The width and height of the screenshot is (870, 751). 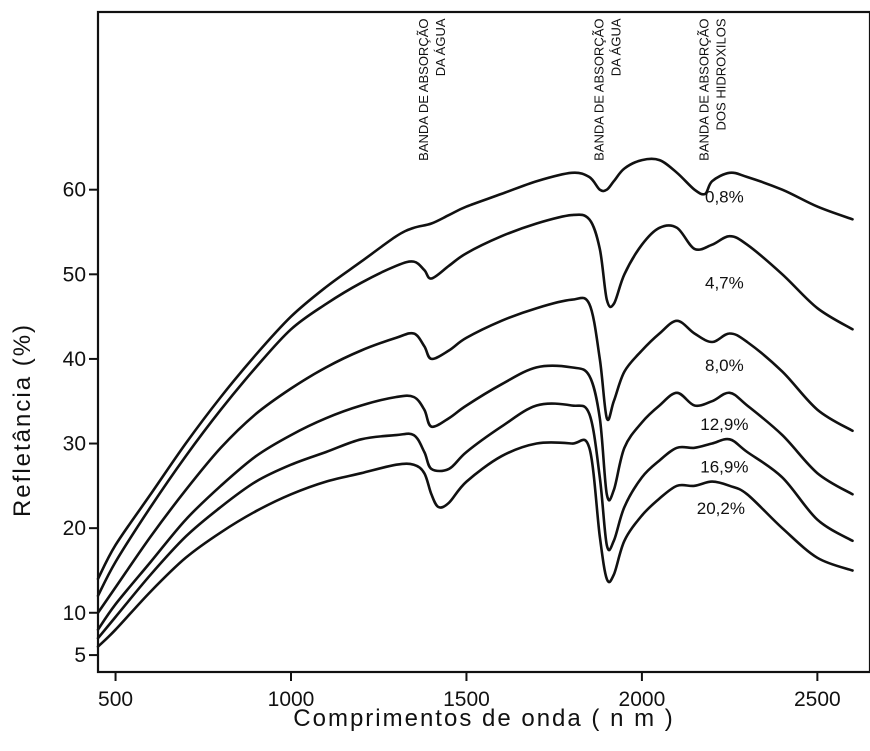 I want to click on x-tick-label-4: 2500, so click(x=817, y=699).